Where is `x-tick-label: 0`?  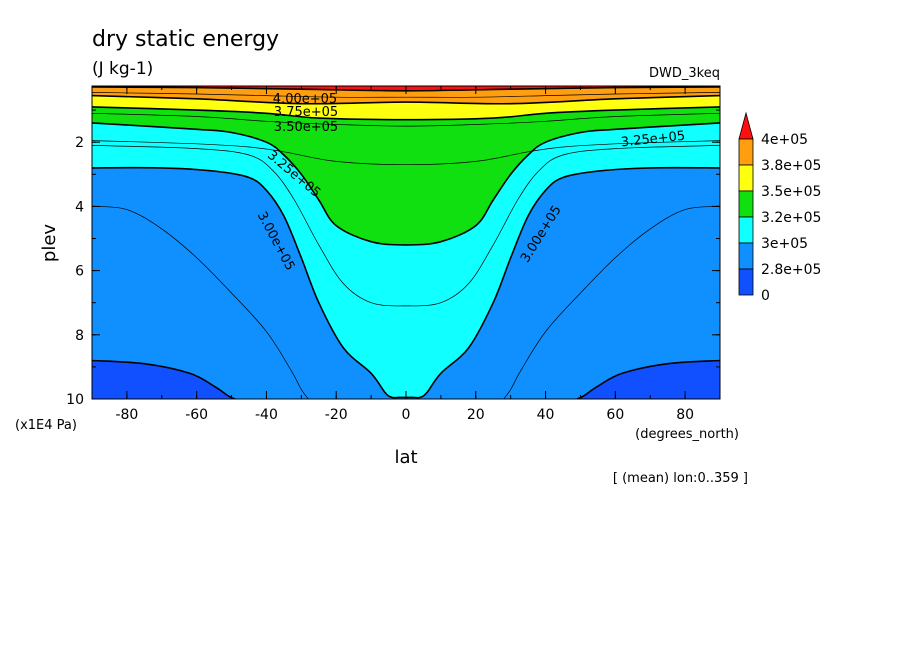 x-tick-label: 0 is located at coordinates (406, 415).